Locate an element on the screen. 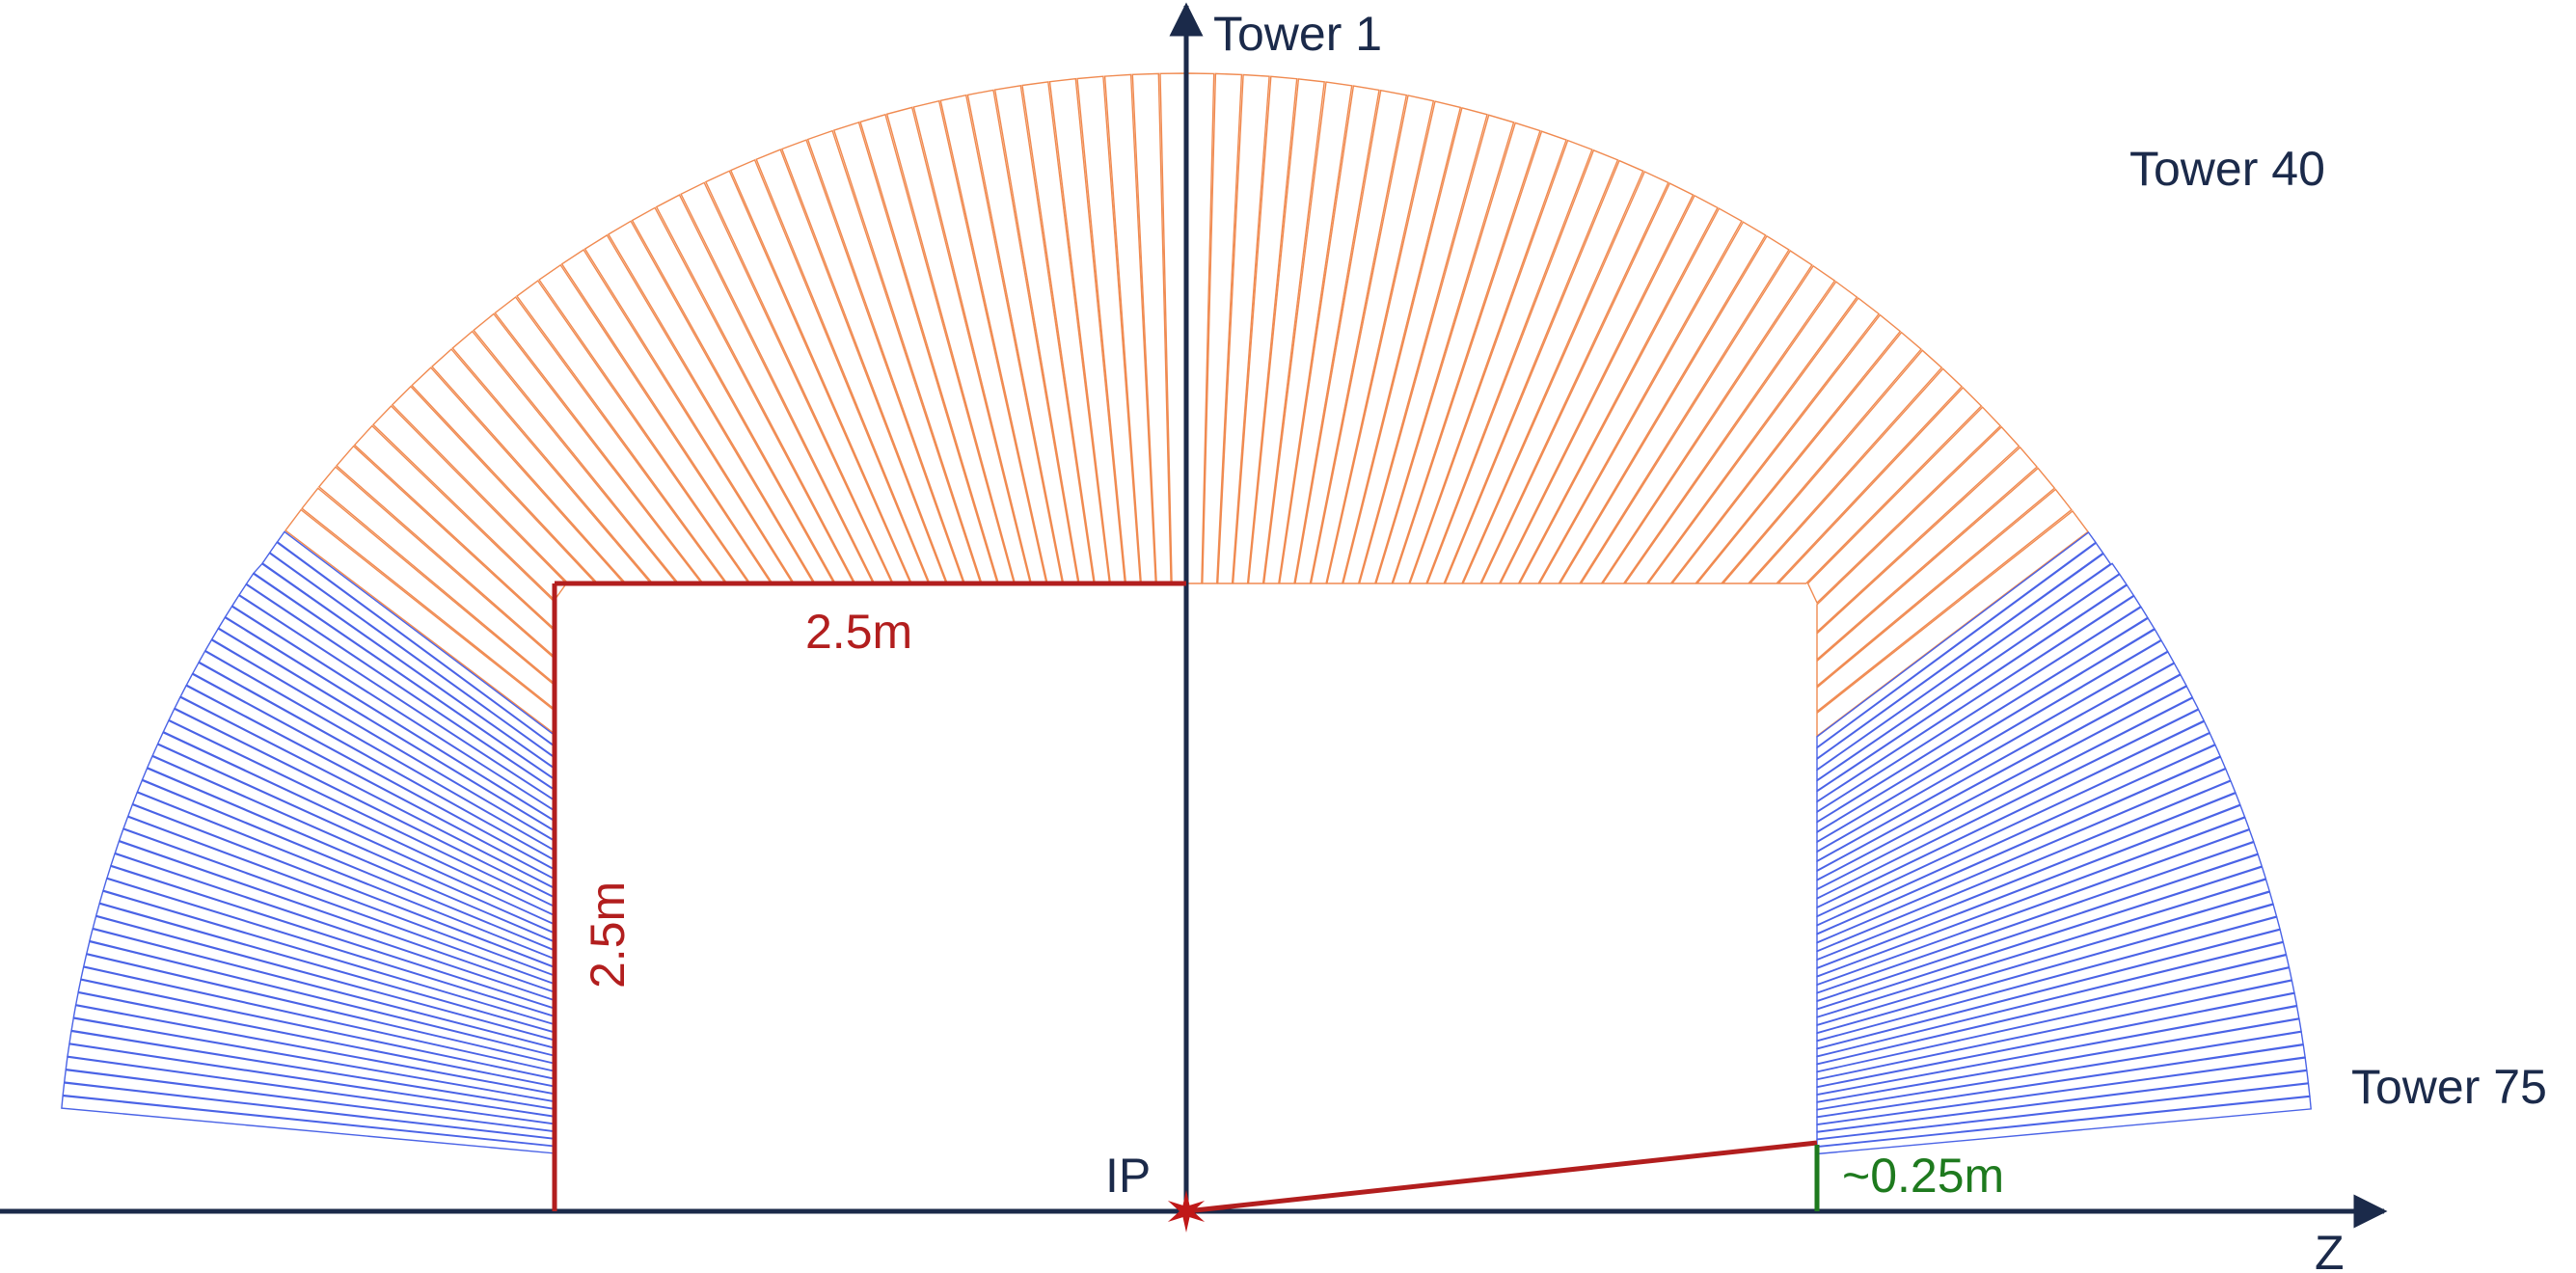 The width and height of the screenshot is (2576, 1273). ip-star-icon is located at coordinates (1186, 1211).